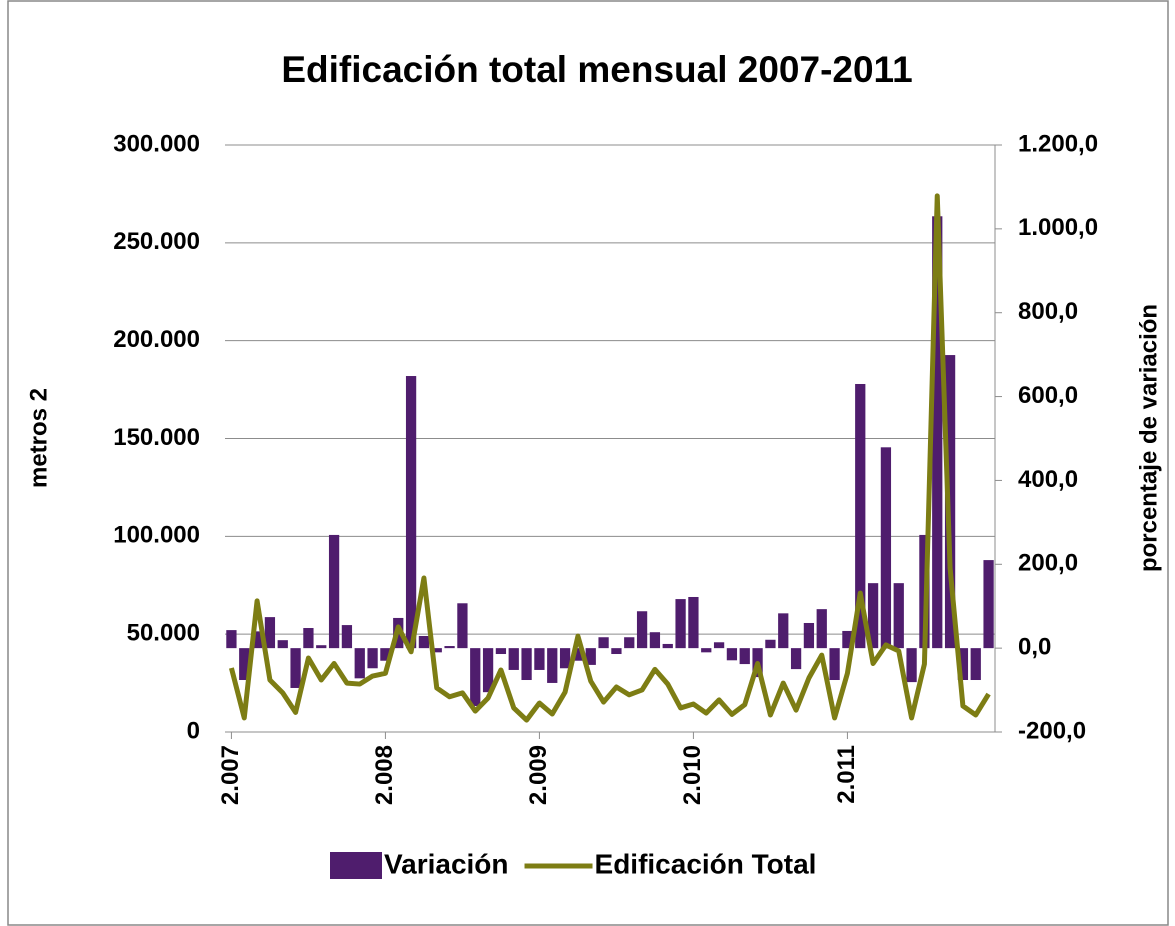 Image resolution: width=1175 pixels, height=926 pixels. What do you see at coordinates (1052, 730) in the screenshot?
I see `y2-tick-label: -200,0` at bounding box center [1052, 730].